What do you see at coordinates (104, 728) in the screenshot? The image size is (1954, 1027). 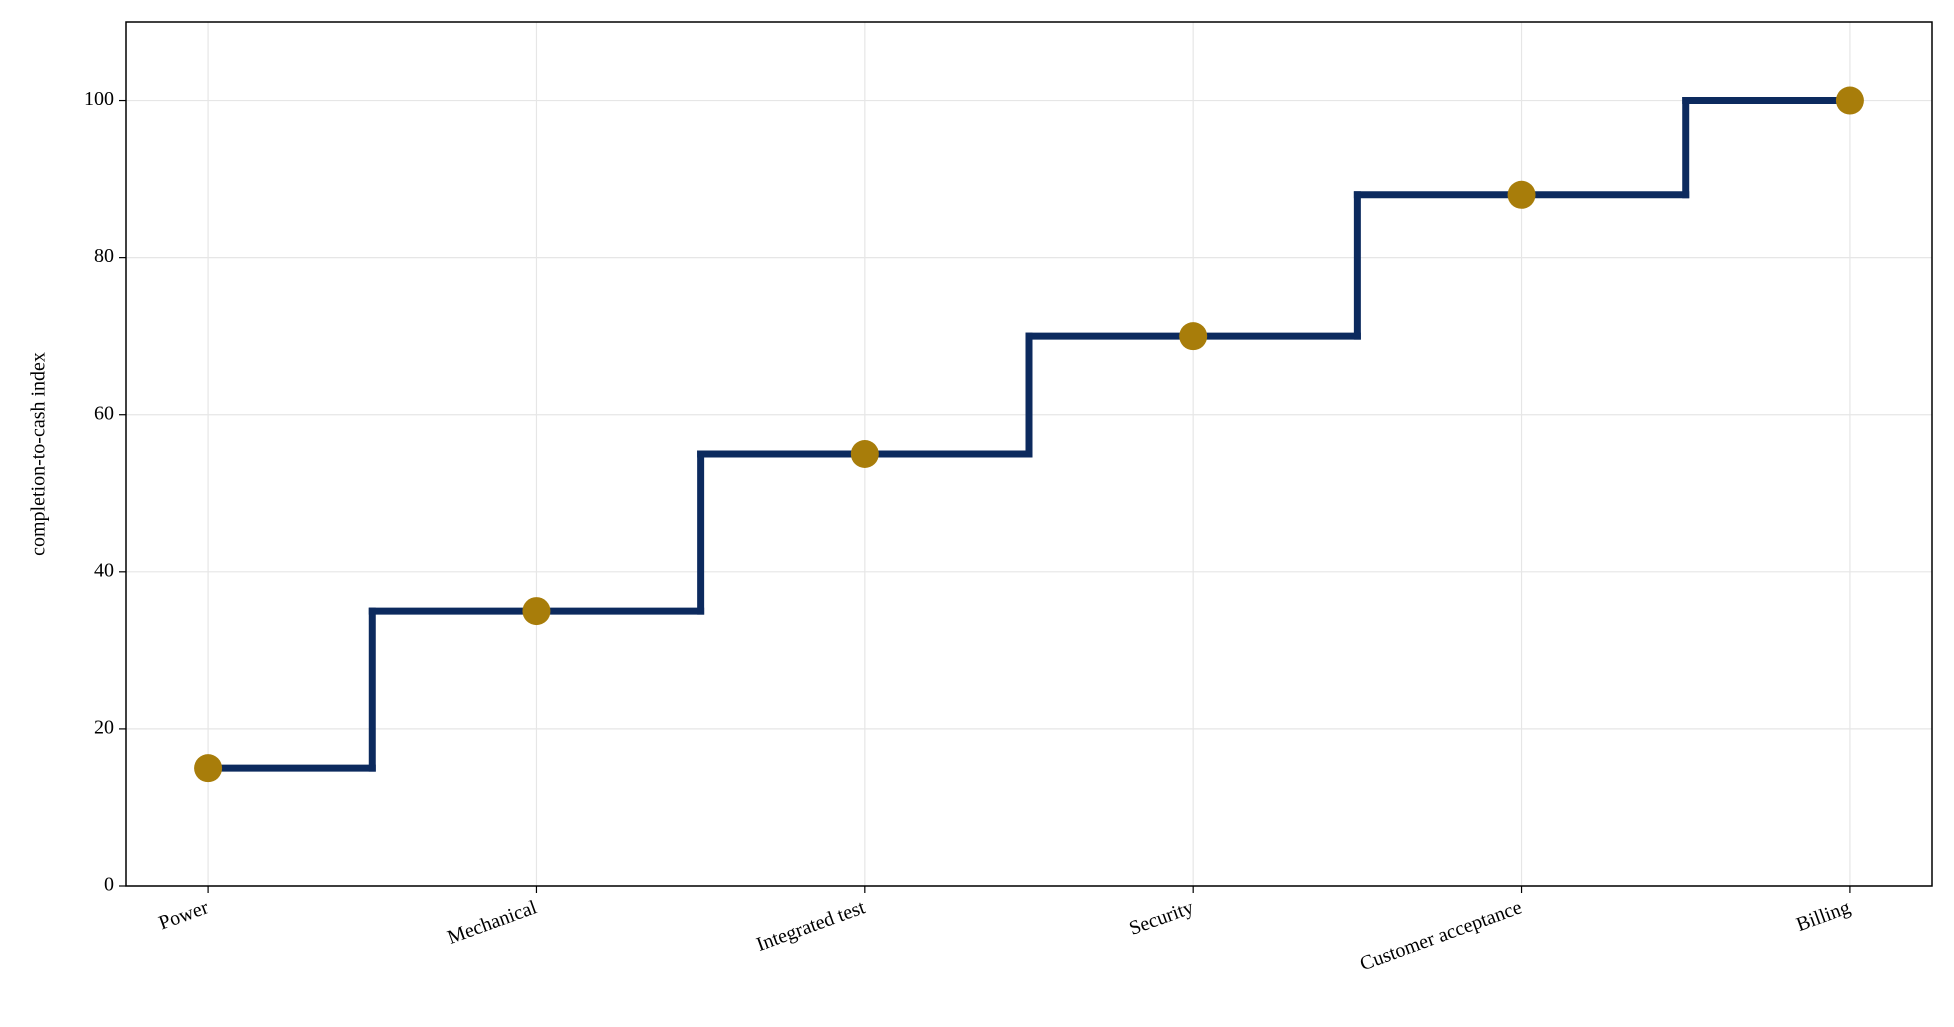 I see `y-tick-label: 20` at bounding box center [104, 728].